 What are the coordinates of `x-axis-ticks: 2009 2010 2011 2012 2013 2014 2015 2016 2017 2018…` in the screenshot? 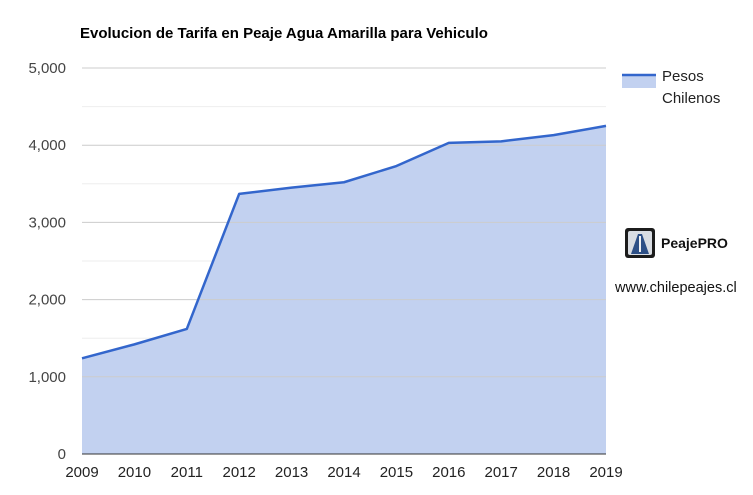 It's located at (343, 472).